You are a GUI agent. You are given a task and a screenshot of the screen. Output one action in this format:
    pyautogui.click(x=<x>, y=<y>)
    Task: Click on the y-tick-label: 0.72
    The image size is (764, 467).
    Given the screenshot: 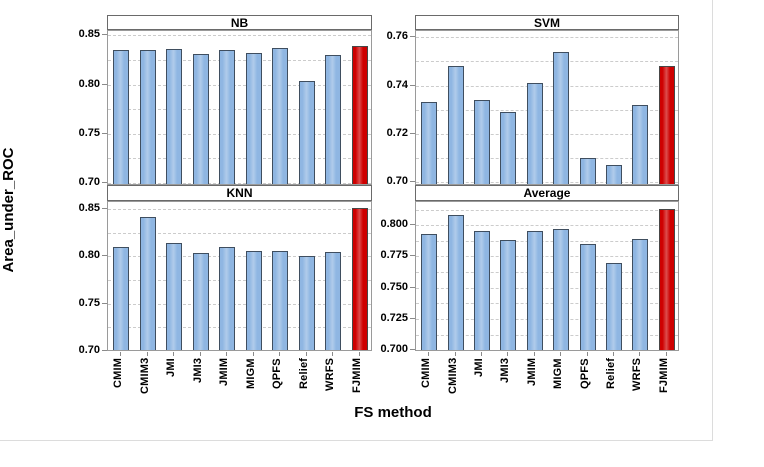 What is the action you would take?
    pyautogui.click(x=397, y=132)
    